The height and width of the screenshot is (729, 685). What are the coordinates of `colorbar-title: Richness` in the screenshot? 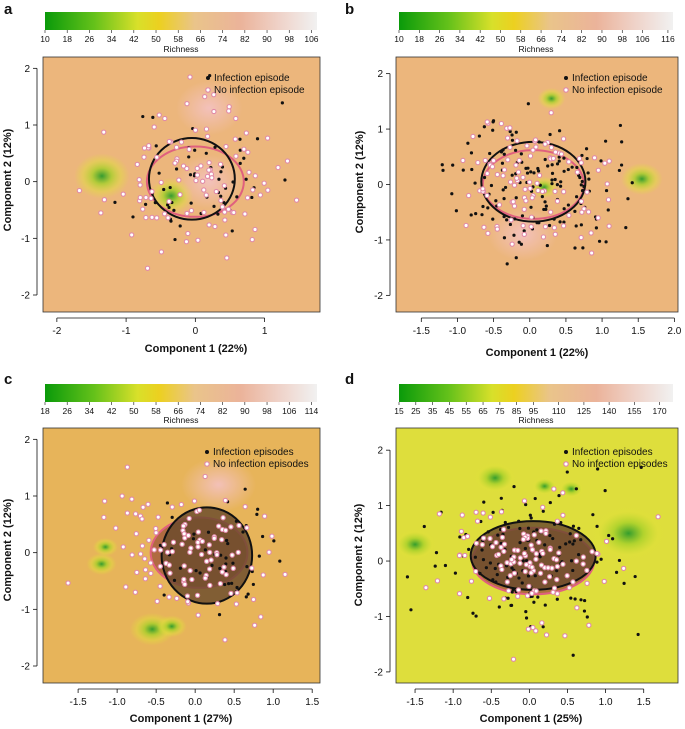 It's located at (536, 420).